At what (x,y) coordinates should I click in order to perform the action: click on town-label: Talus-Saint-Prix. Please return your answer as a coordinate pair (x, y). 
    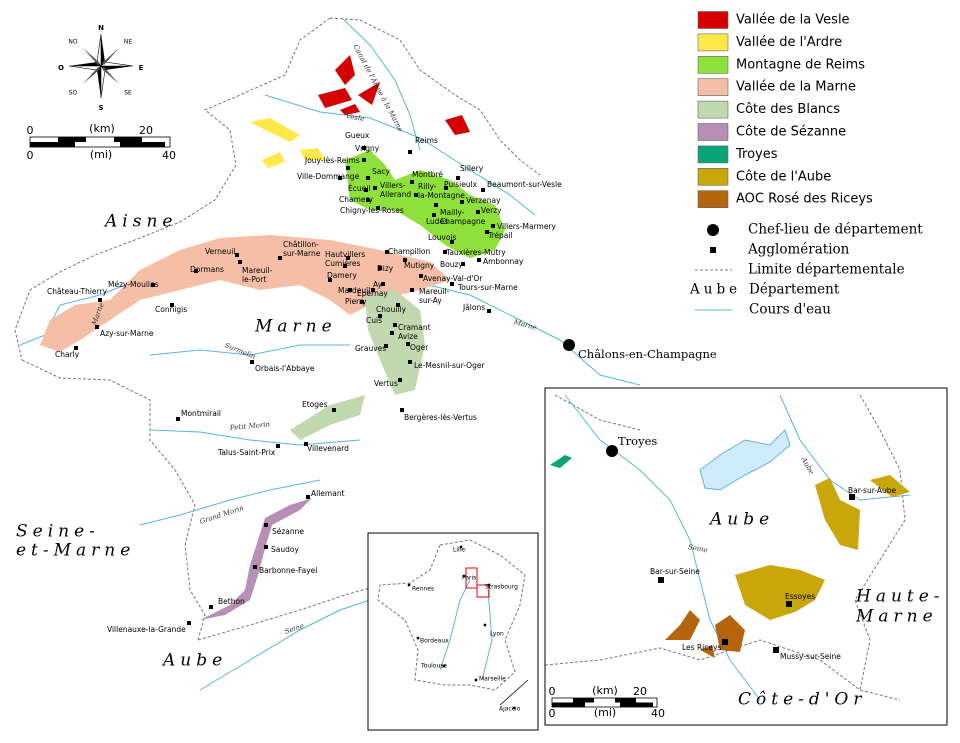
    Looking at the image, I should click on (246, 452).